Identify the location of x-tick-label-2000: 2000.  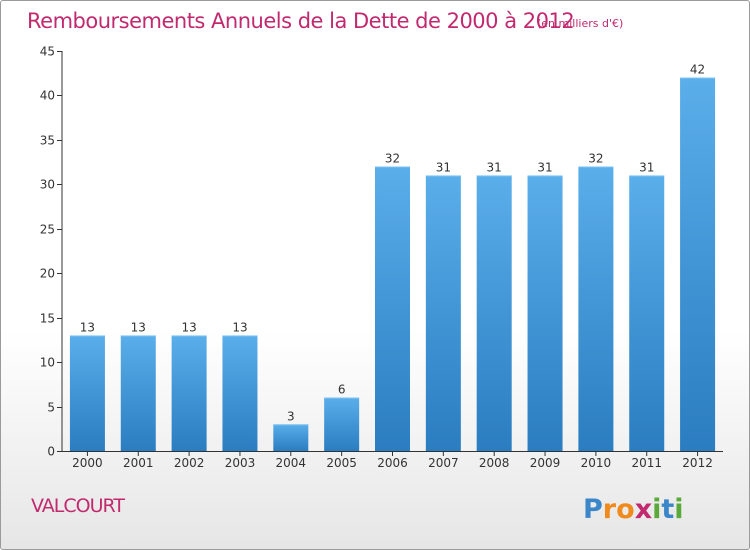
(87, 463).